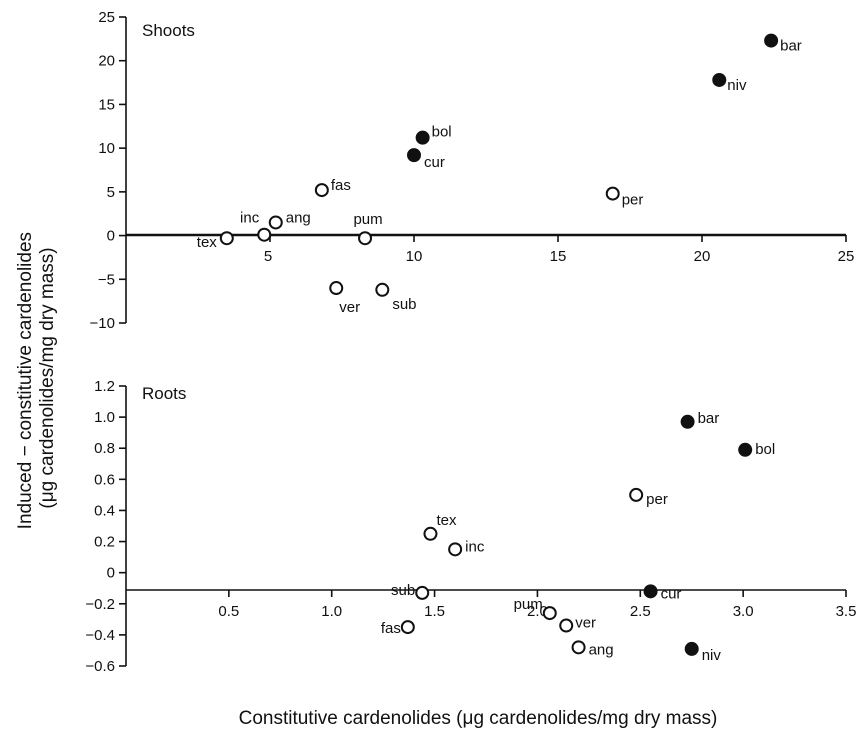 Image resolution: width=860 pixels, height=742 pixels. What do you see at coordinates (106, 61) in the screenshot?
I see `y-tick-label: 20` at bounding box center [106, 61].